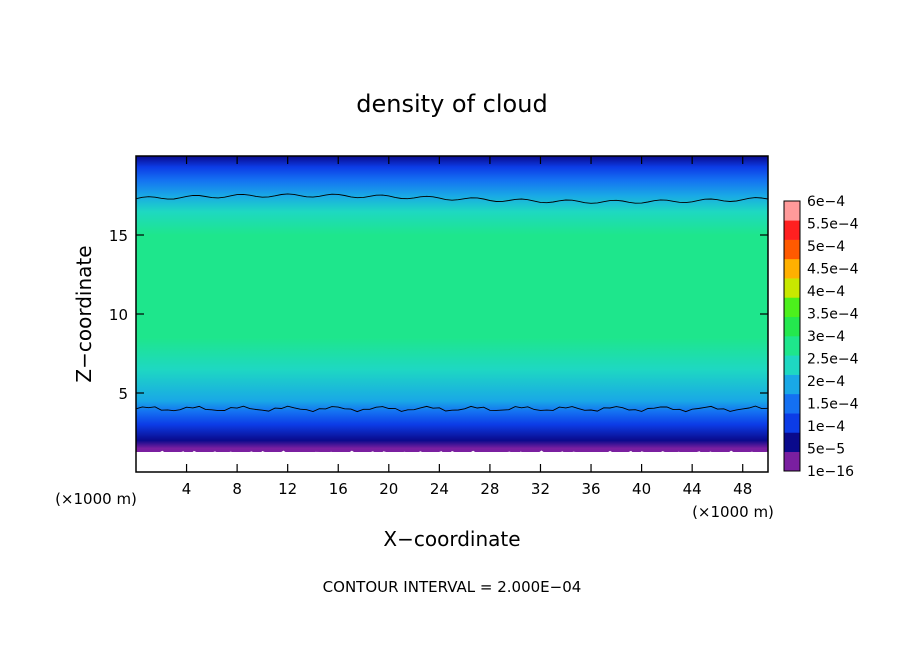 The width and height of the screenshot is (904, 654). Describe the element at coordinates (123, 394) in the screenshot. I see `y-tick-label: 5` at that location.